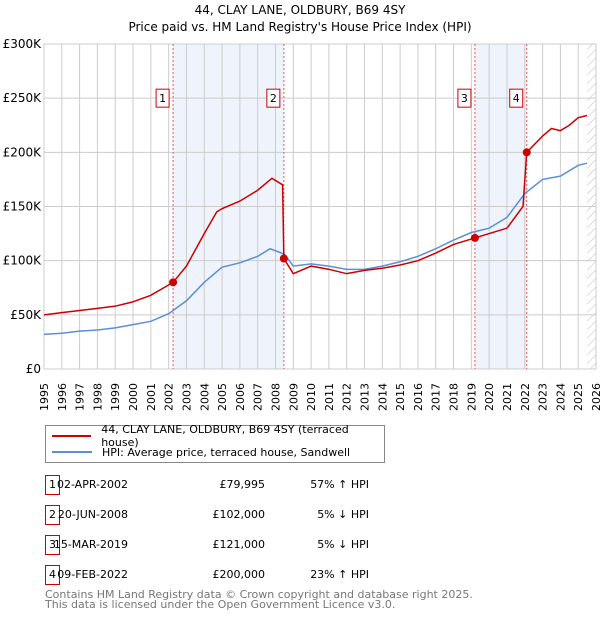 The width and height of the screenshot is (600, 620). What do you see at coordinates (52, 545) in the screenshot?
I see `sale-marker-label: 3` at bounding box center [52, 545].